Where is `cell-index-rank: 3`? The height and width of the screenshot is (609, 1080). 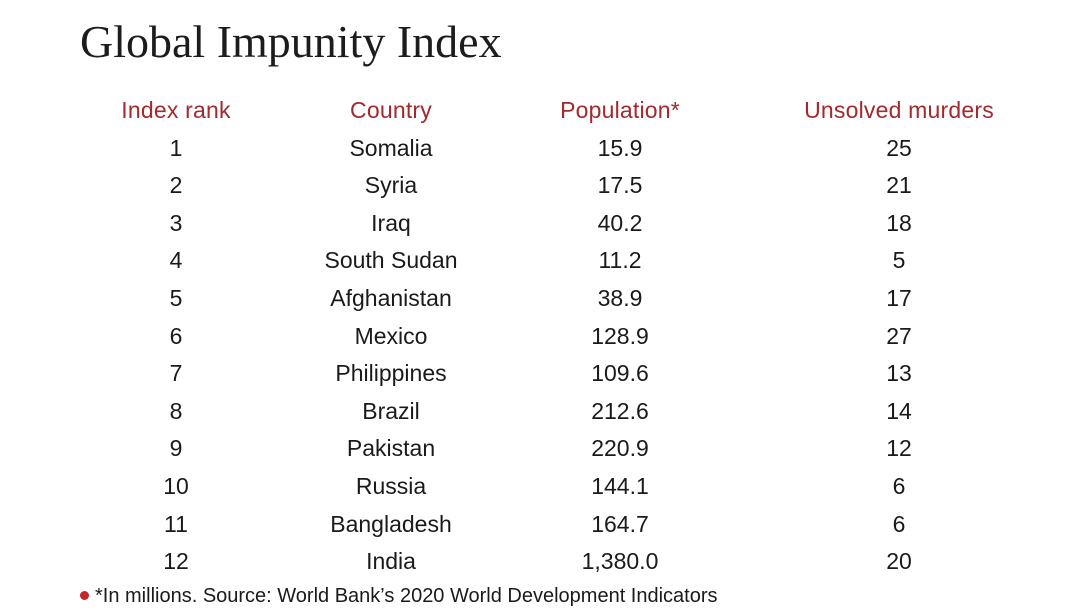 cell-index-rank: 3 is located at coordinates (176, 222).